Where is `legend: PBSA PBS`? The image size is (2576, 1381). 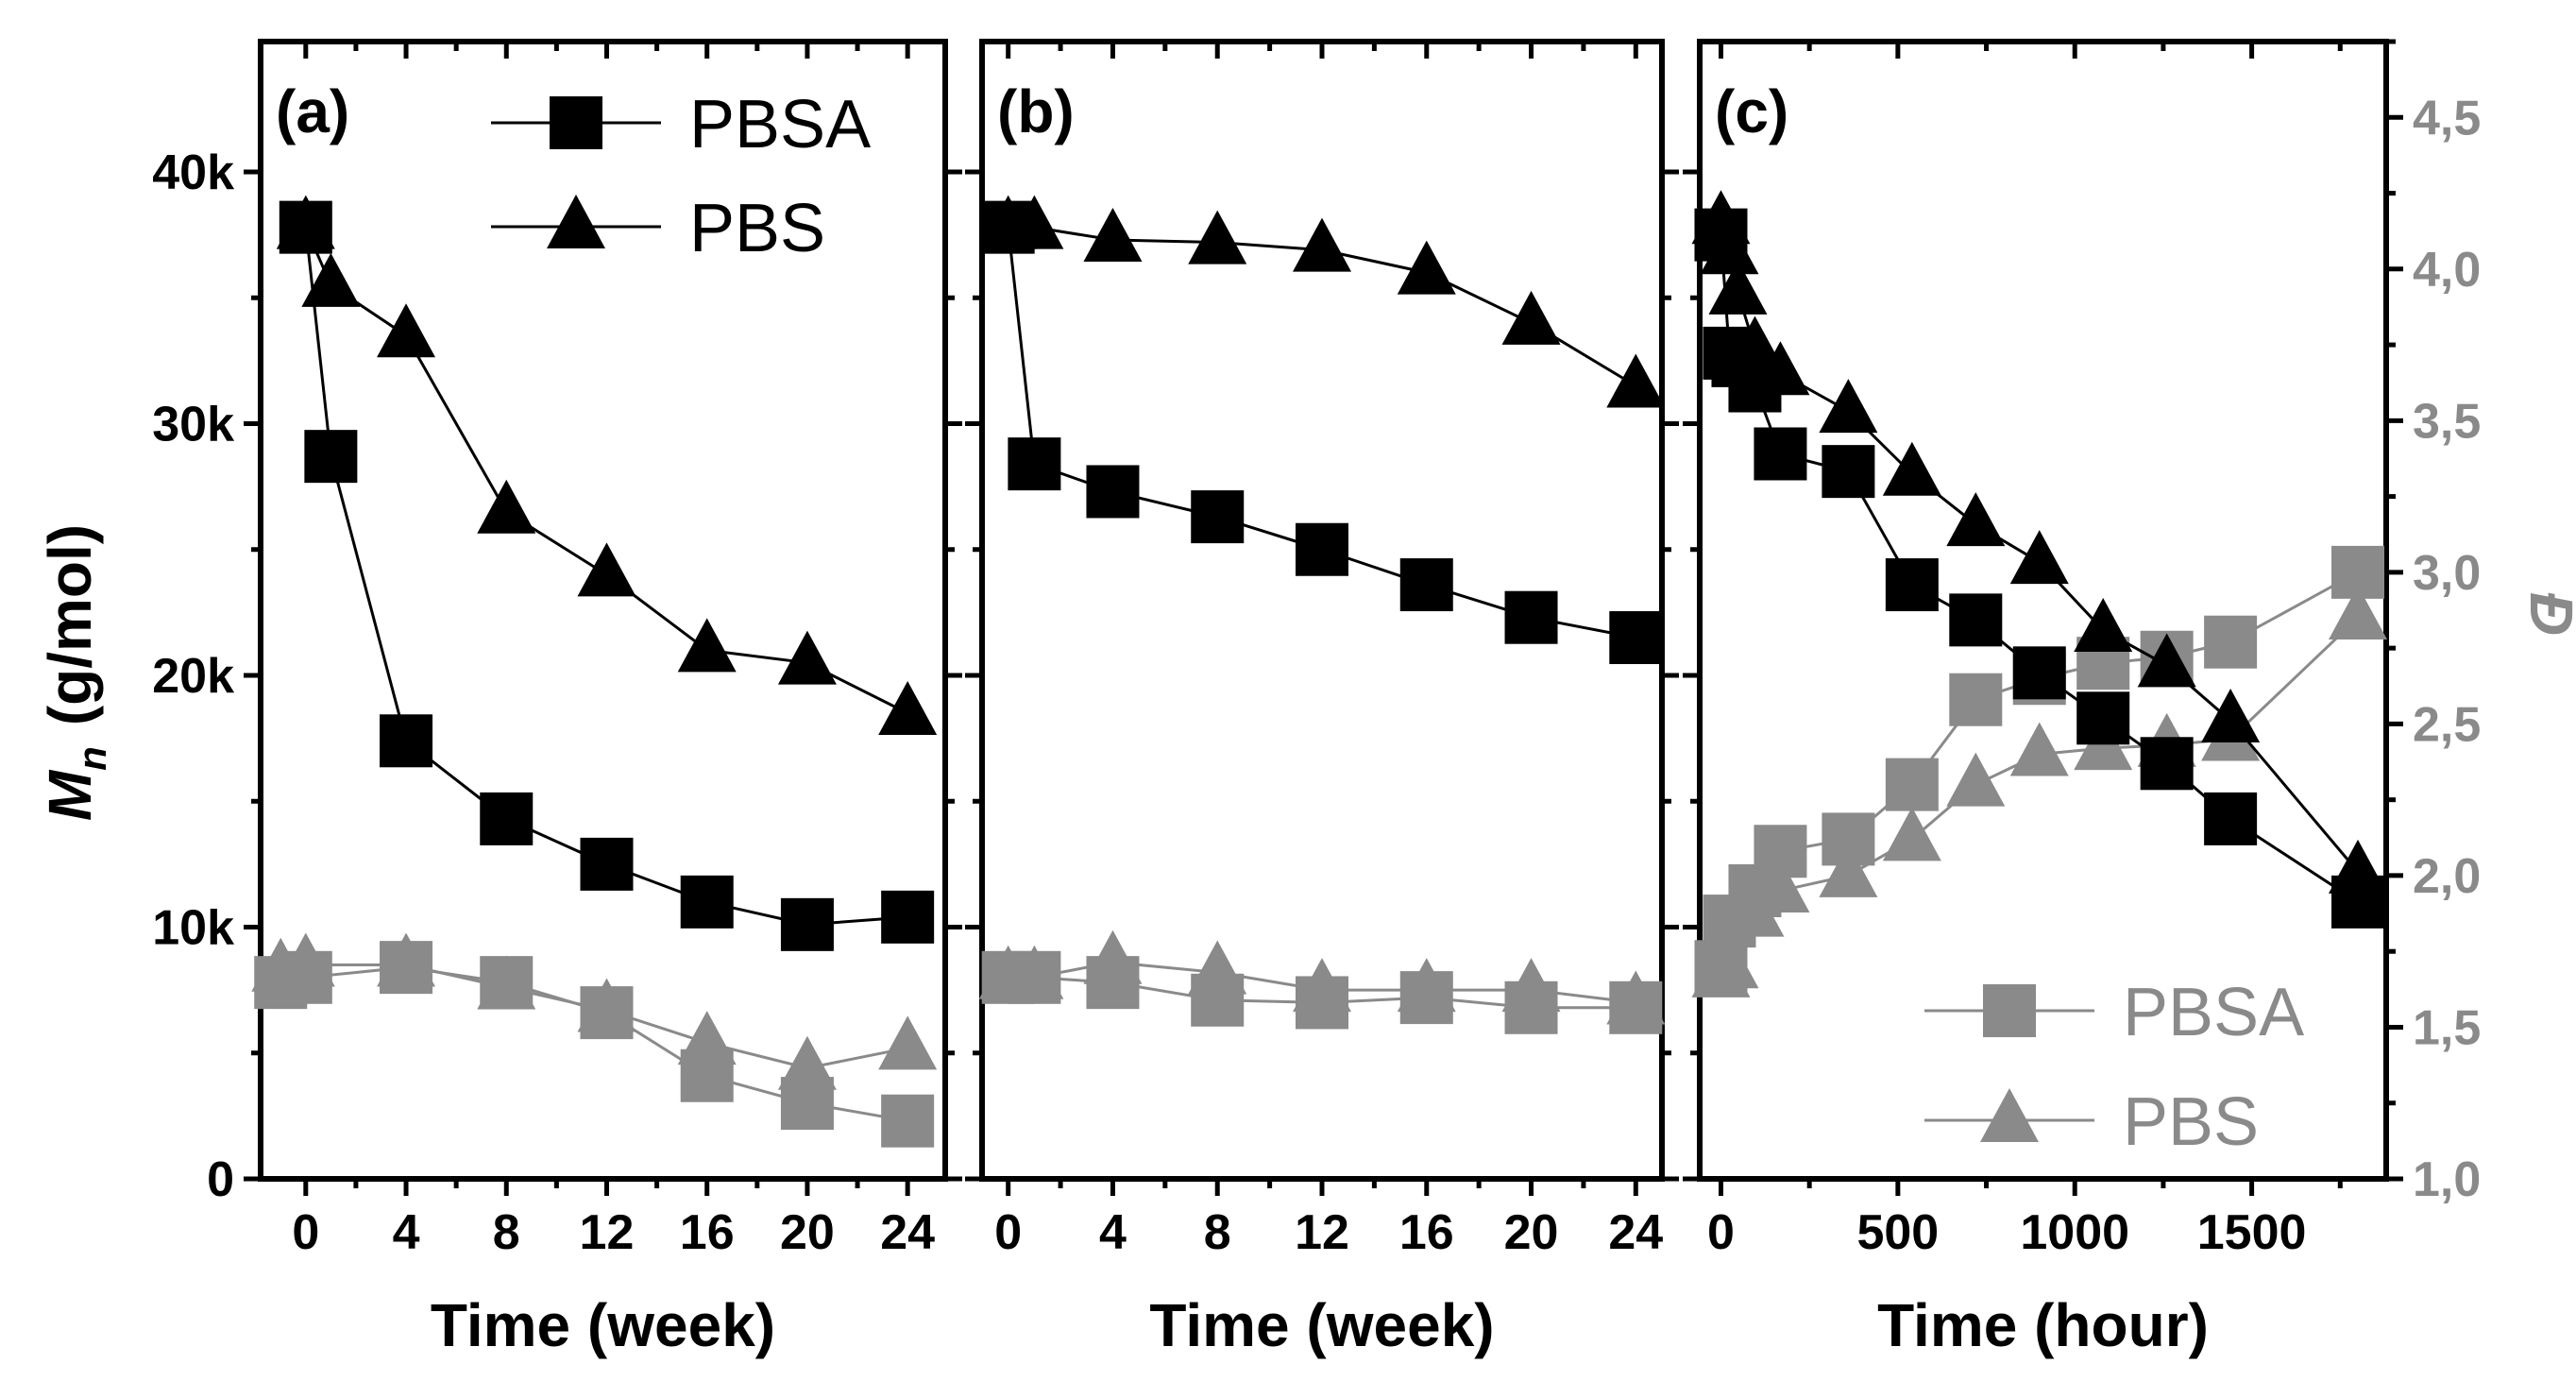
legend: PBSA PBS is located at coordinates (2114, 1067).